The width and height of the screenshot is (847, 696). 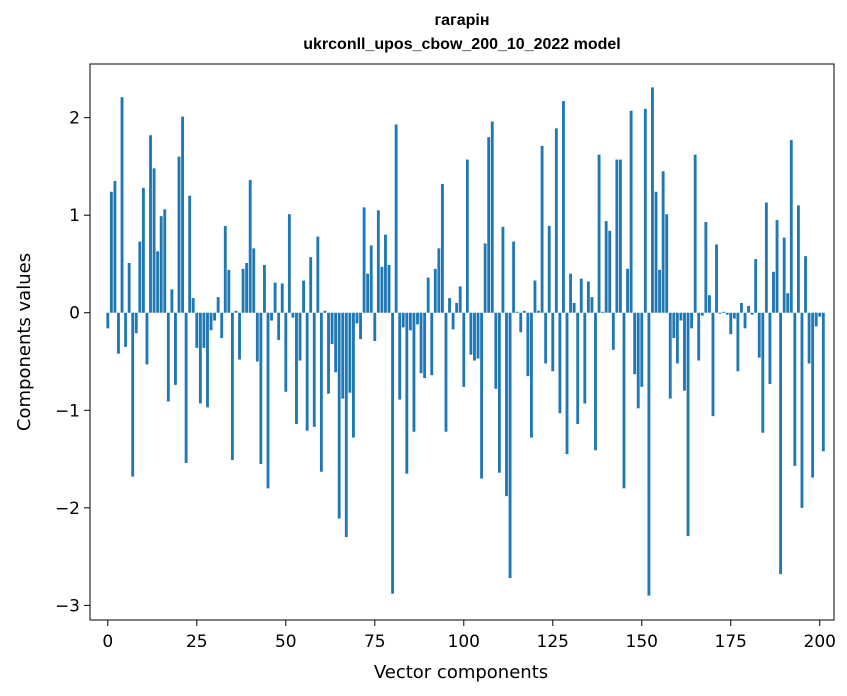 I want to click on y-tick-label: −3, so click(x=67, y=606).